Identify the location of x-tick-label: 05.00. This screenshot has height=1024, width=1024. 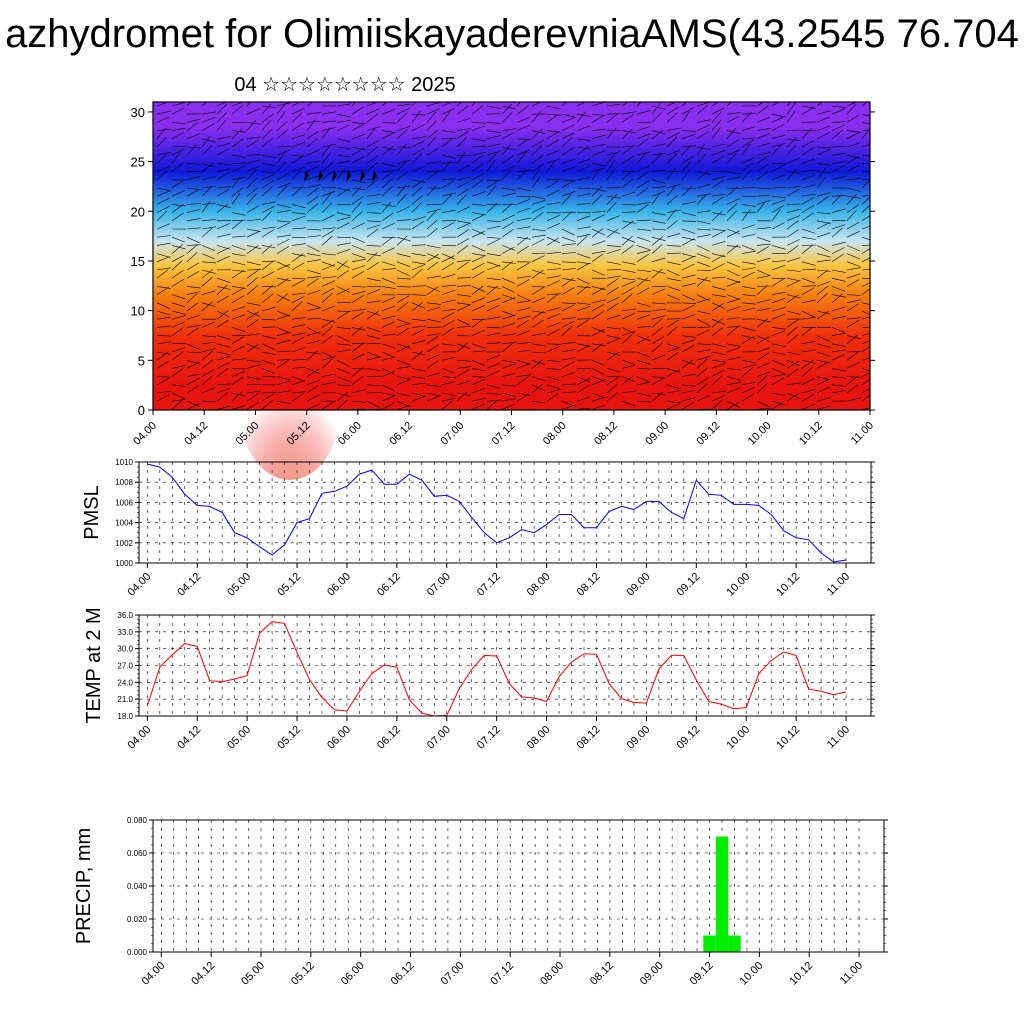
(239, 585).